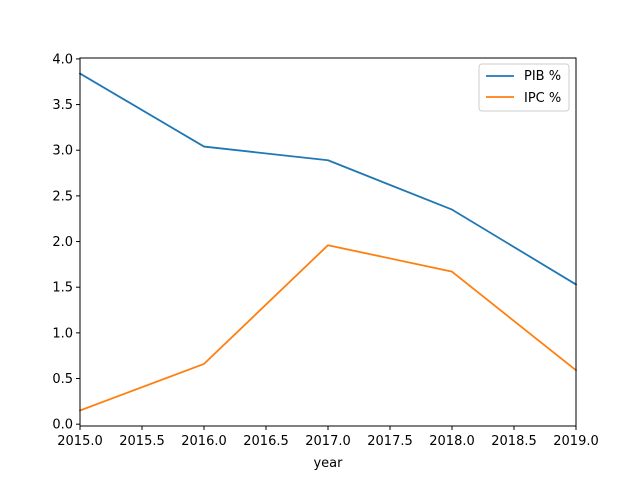 The image size is (640, 480). Describe the element at coordinates (80, 441) in the screenshot. I see `x-tick-label: 2015.0` at that location.